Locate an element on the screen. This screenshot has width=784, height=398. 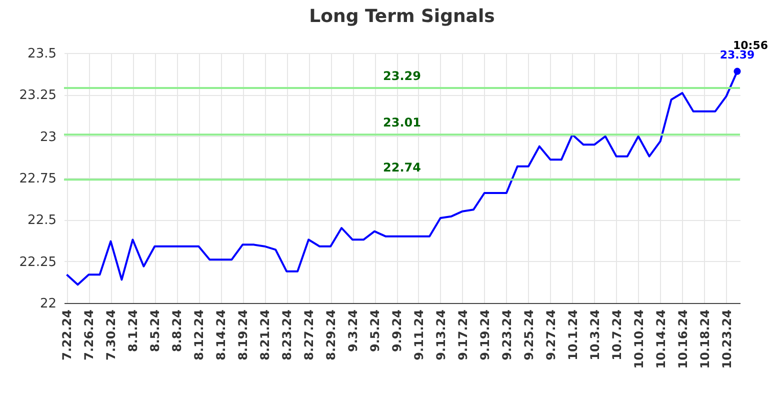
x-tick-label: 8.14.24 is located at coordinates (221, 335).